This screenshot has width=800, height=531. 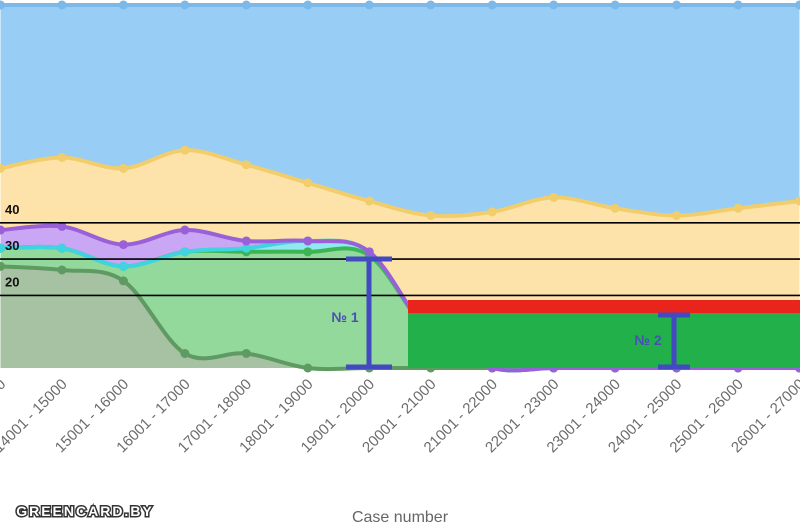 I want to click on reference-label: 40, so click(x=12, y=209).